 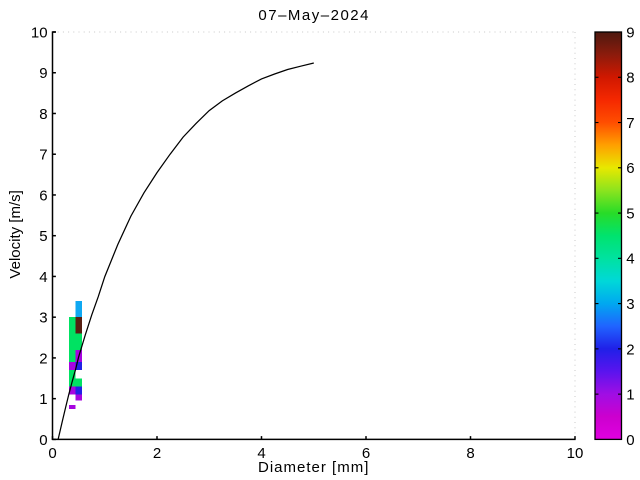 What do you see at coordinates (15, 234) in the screenshot?
I see `svg-text: Velocity [m/s]` at bounding box center [15, 234].